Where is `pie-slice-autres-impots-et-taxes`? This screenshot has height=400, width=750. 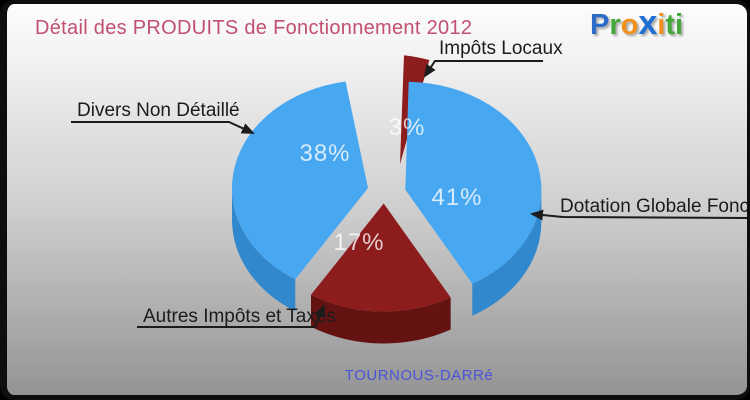
pie-slice-autres-impots-et-taxes is located at coordinates (380, 257).